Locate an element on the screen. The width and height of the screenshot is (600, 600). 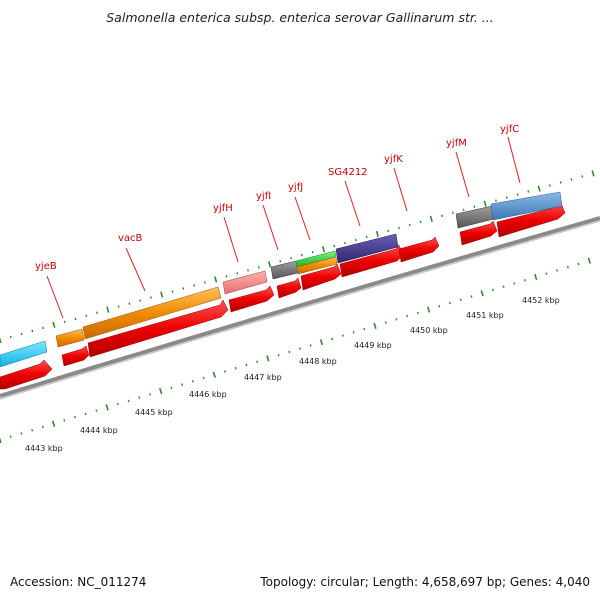
gene-box-yjfH is located at coordinates (245, 282).